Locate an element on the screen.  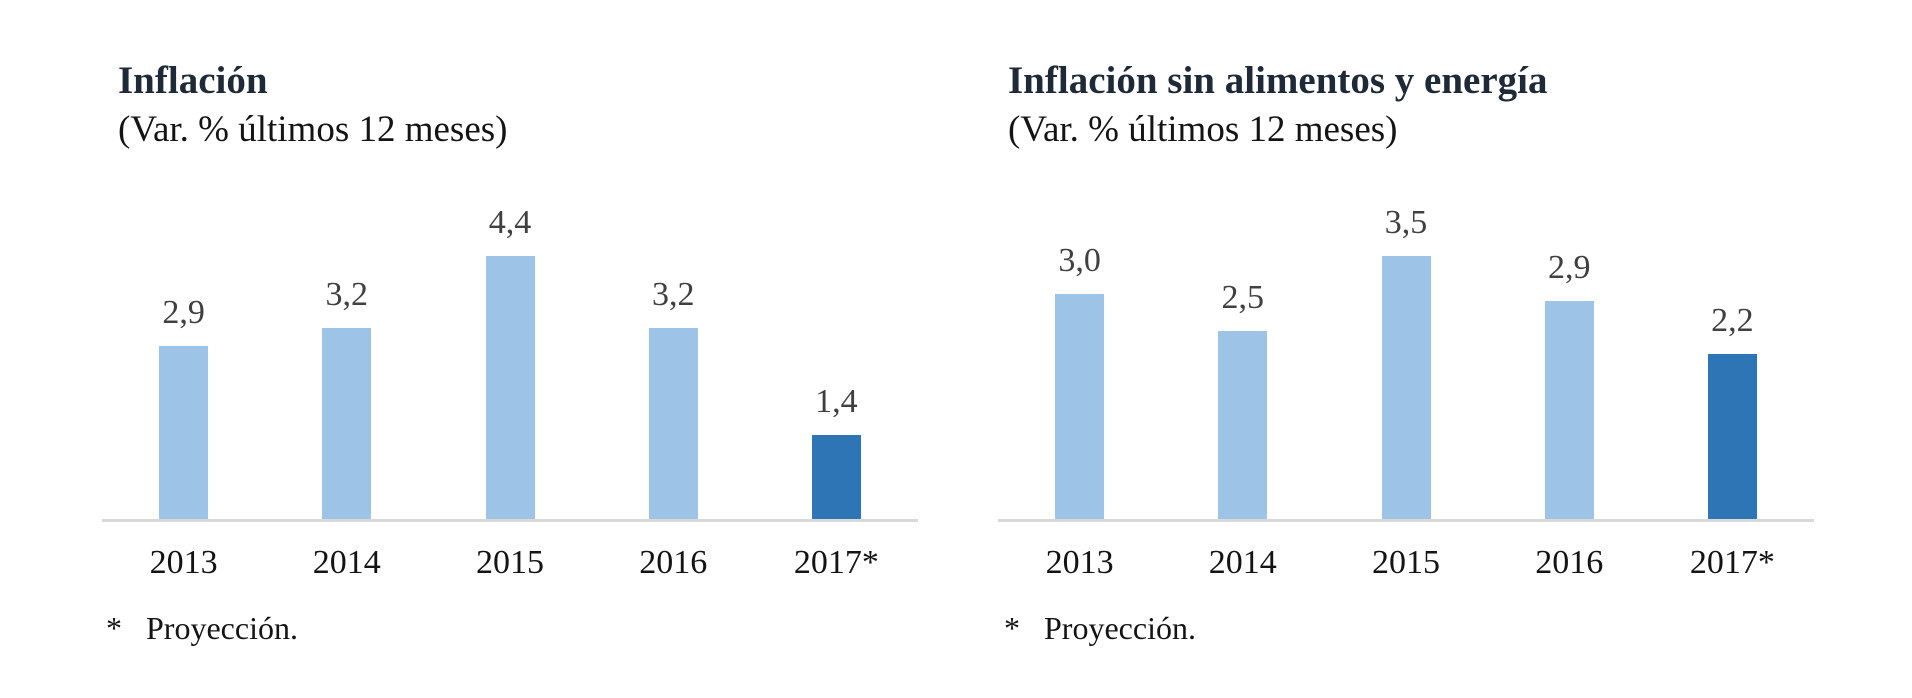
bar-value-label: 2,5 is located at coordinates (1243, 297).